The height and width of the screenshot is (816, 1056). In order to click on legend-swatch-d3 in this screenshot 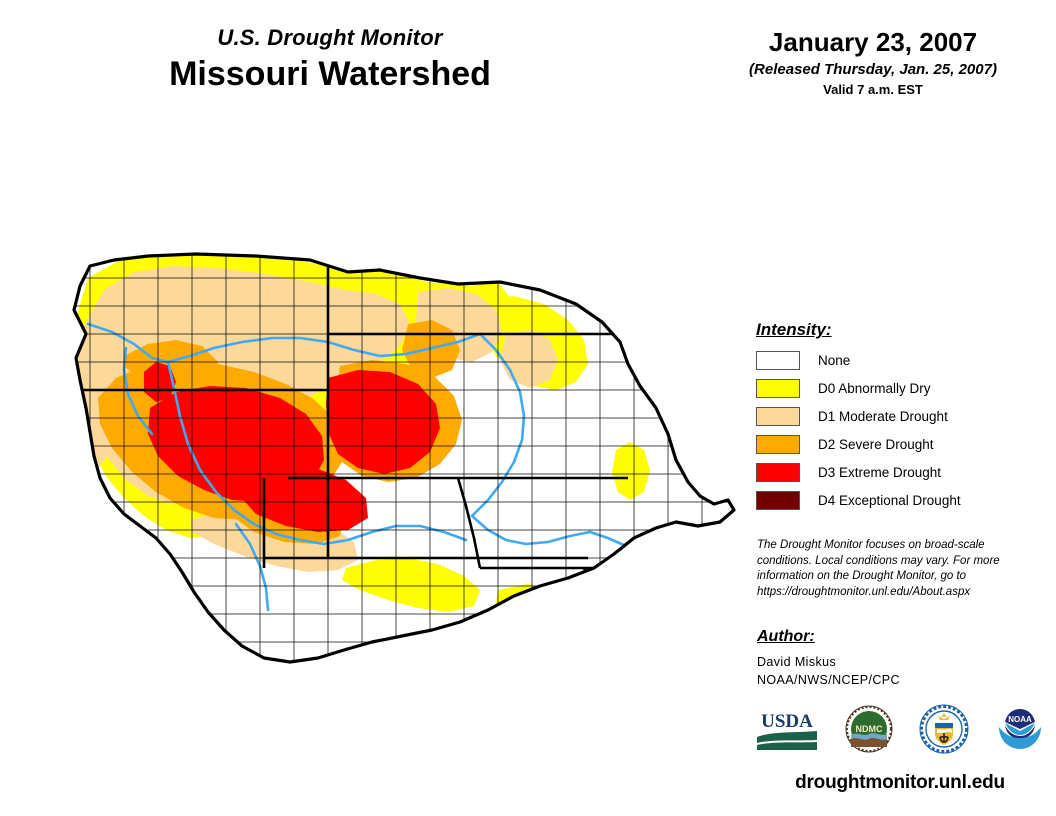, I will do `click(778, 472)`.